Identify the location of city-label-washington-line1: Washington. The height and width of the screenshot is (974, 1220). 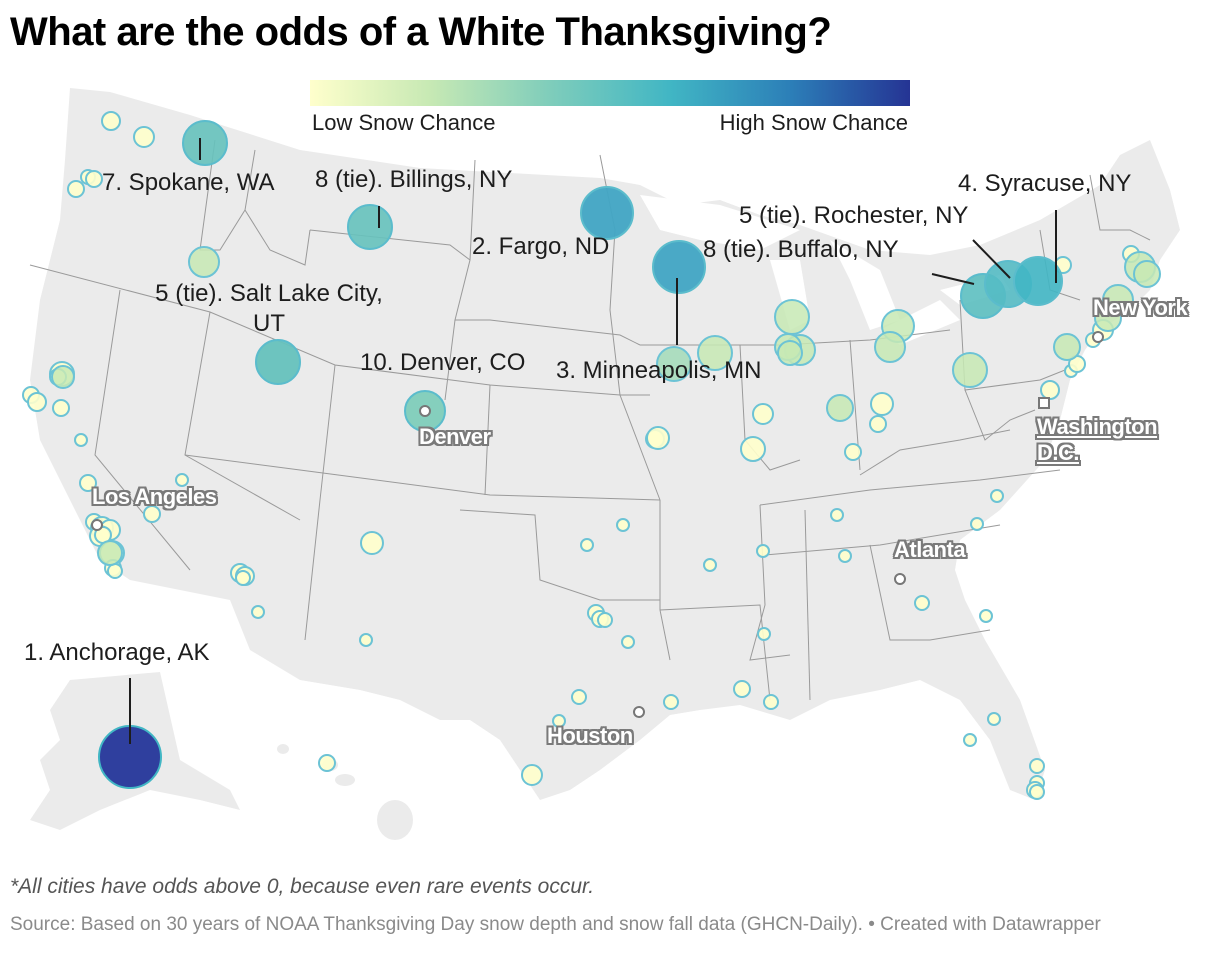
(1097, 426).